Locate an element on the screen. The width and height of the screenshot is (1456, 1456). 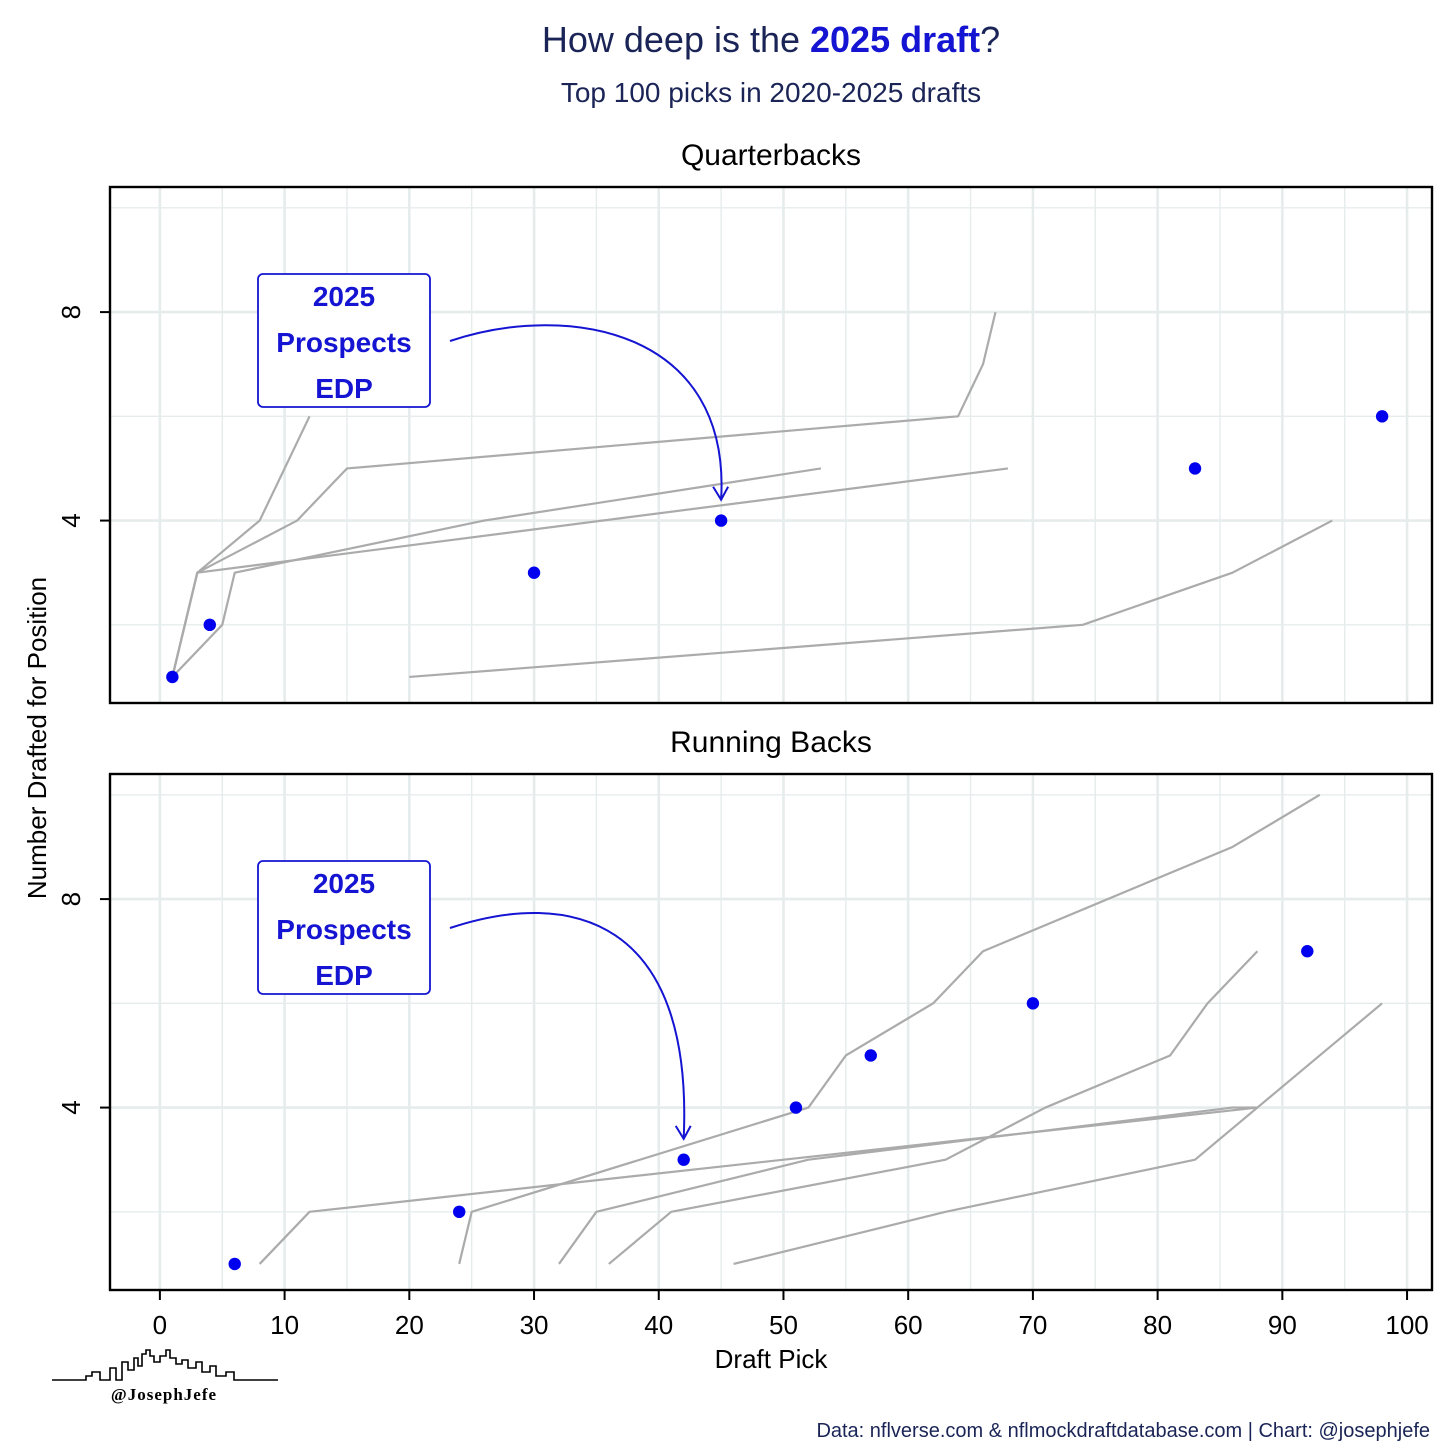
panel-title: Quarterbacks is located at coordinates (771, 155).